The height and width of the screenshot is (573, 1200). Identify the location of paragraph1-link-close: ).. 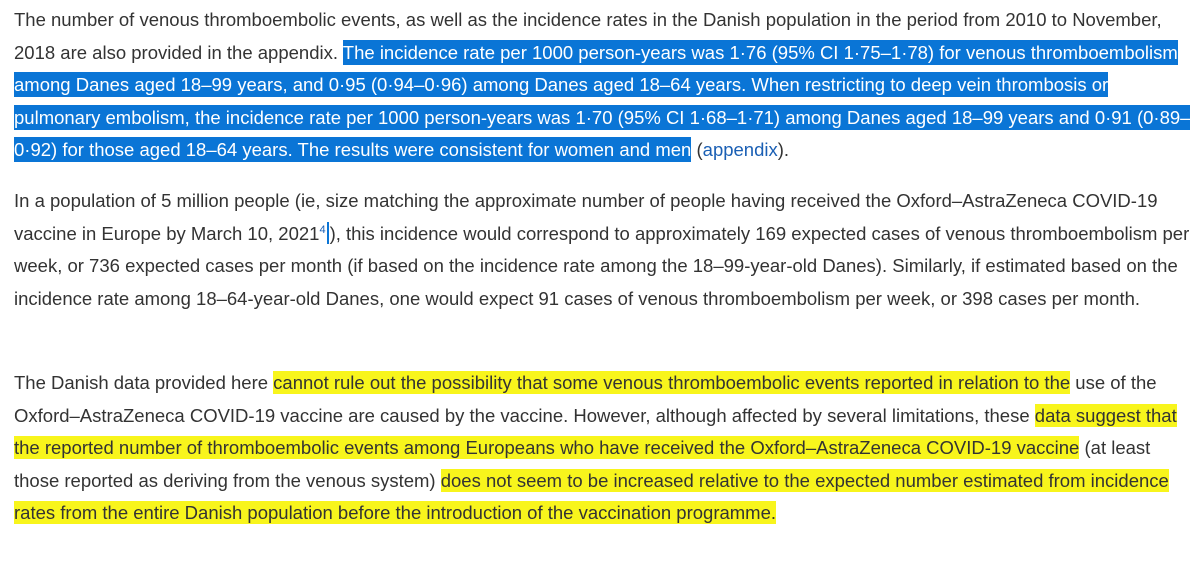
(783, 149).